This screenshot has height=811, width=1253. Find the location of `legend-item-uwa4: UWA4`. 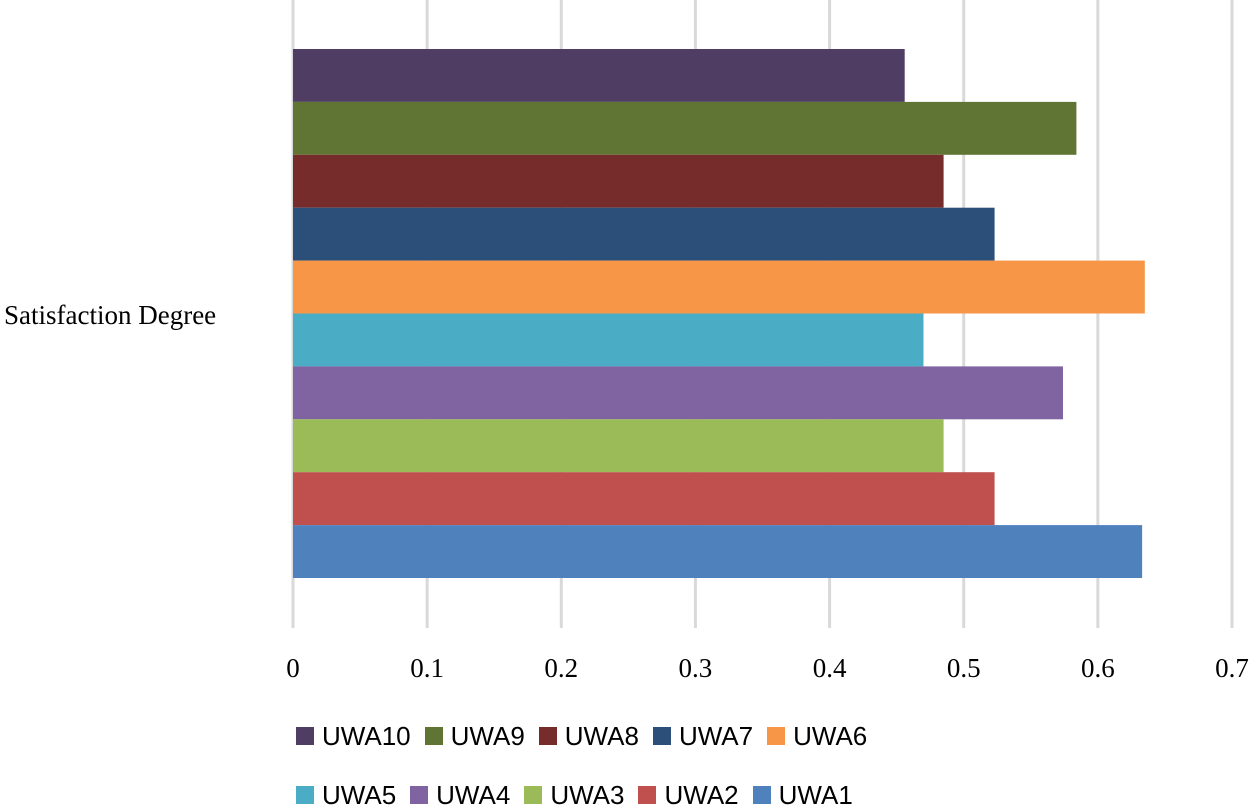

legend-item-uwa4: UWA4 is located at coordinates (460, 795).